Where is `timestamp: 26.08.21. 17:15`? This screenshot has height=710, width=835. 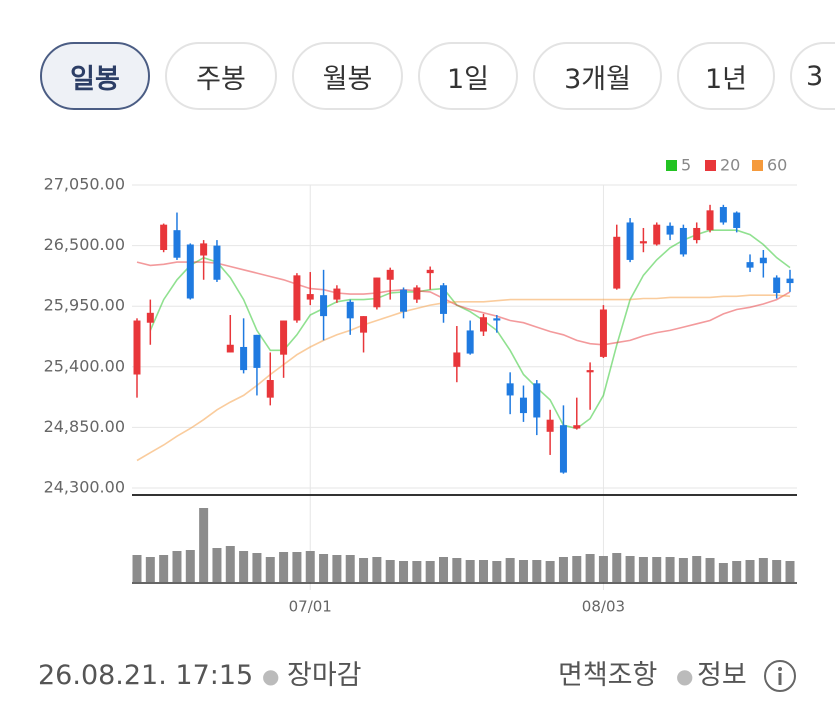
timestamp: 26.08.21. 17:15 is located at coordinates (146, 675).